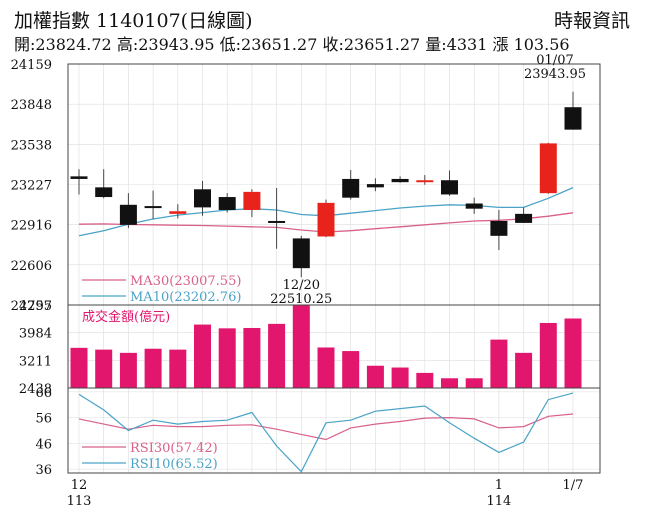 Image resolution: width=656 pixels, height=526 pixels. Describe the element at coordinates (31, 105) in the screenshot. I see `price-tick-label: 23848` at that location.